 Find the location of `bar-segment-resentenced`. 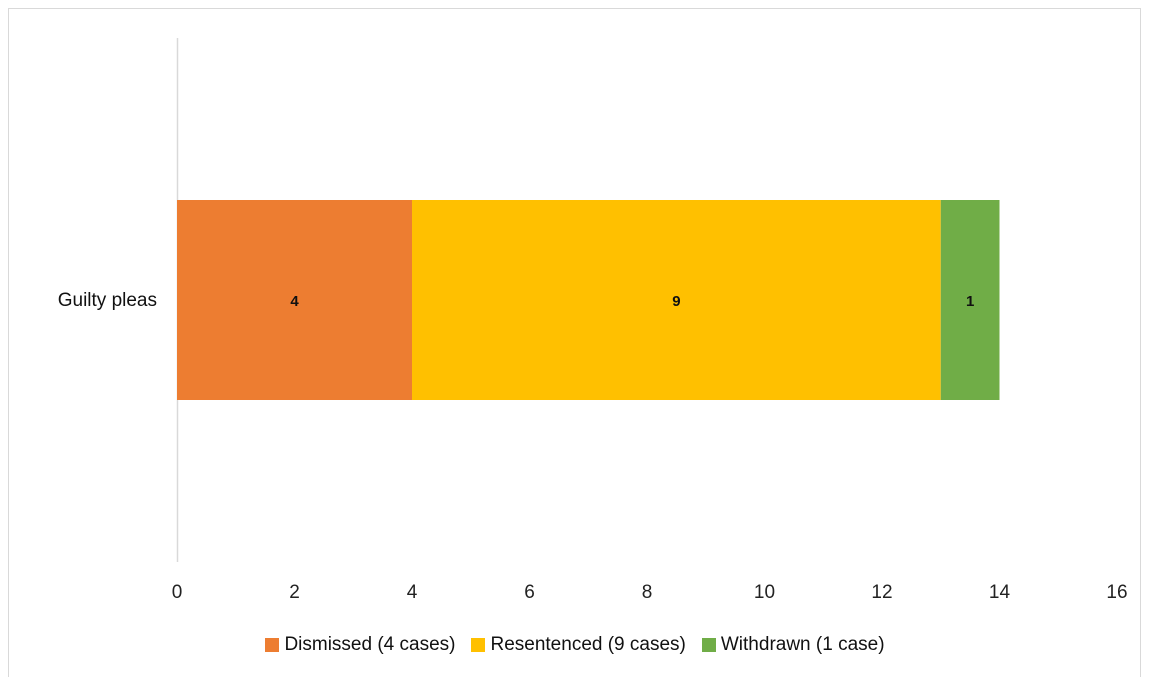

bar-segment-resentenced is located at coordinates (676, 300).